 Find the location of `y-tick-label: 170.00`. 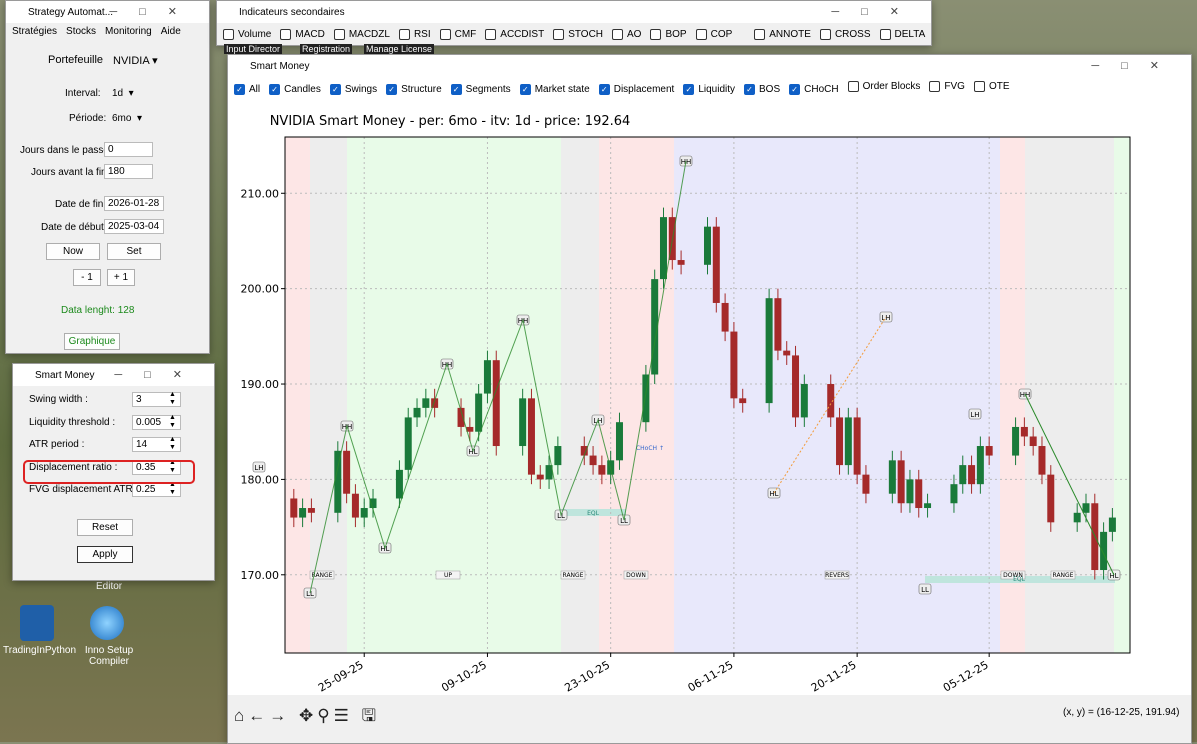

y-tick-label: 170.00 is located at coordinates (260, 575).